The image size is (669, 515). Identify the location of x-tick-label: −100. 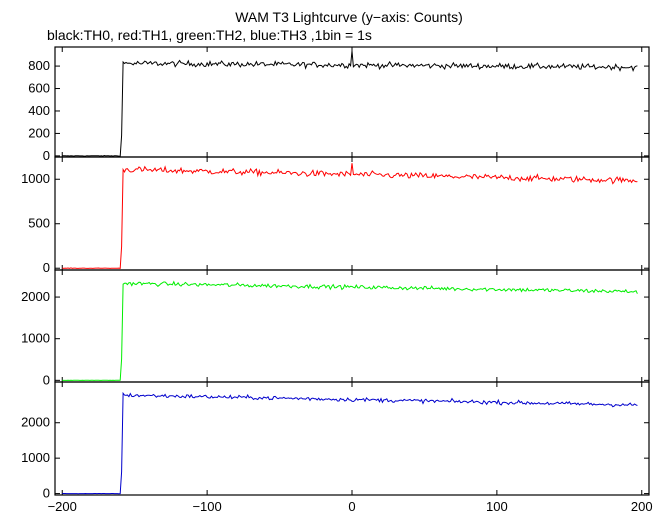
(206, 506).